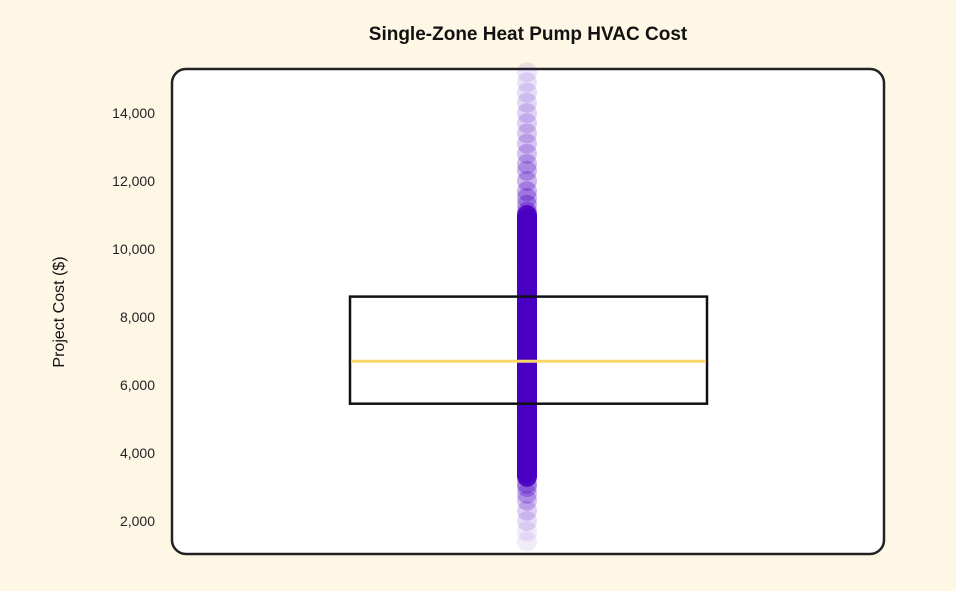 Image resolution: width=956 pixels, height=591 pixels. Describe the element at coordinates (137, 521) in the screenshot. I see `y-tick-label: 2,000` at that location.